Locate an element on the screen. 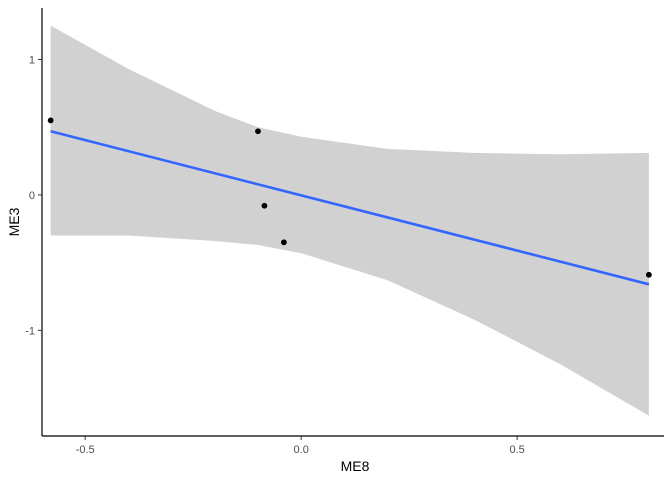 The image size is (672, 480). y-ticks: -1 0 1 is located at coordinates (33, 195).